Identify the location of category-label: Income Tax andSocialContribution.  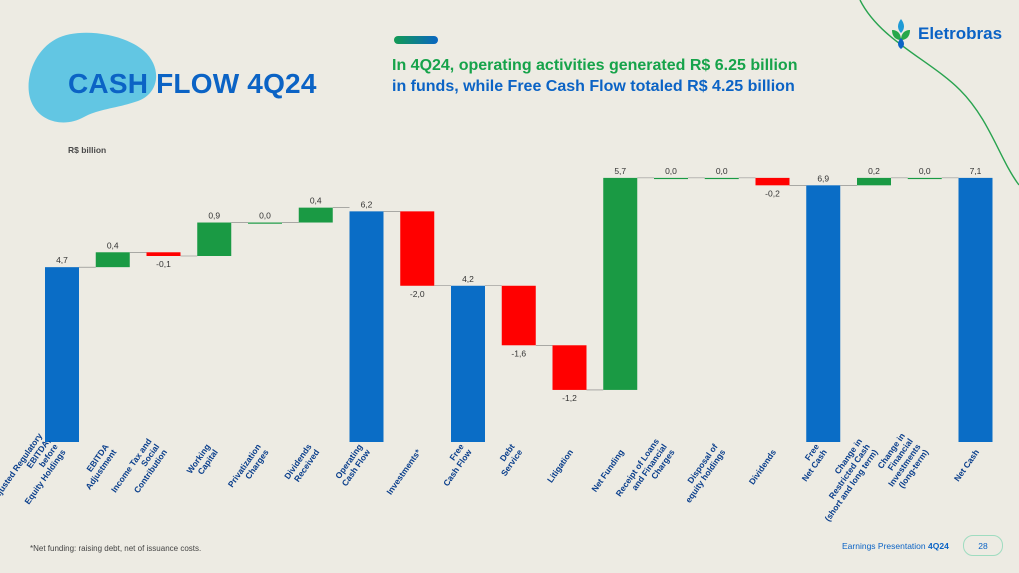
(139, 471).